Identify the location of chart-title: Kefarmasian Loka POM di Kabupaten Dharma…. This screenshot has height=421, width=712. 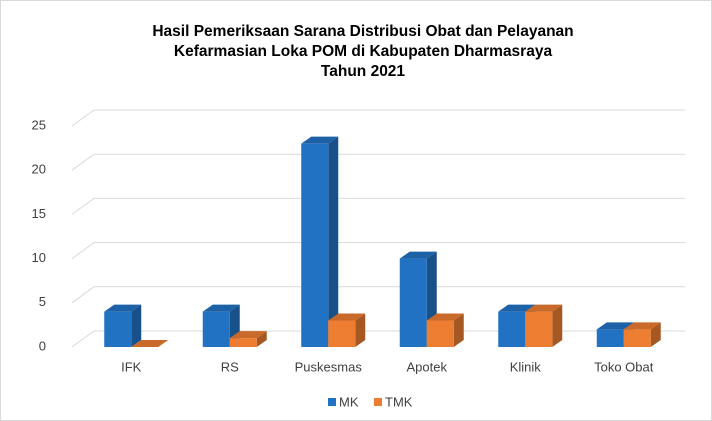
(363, 51).